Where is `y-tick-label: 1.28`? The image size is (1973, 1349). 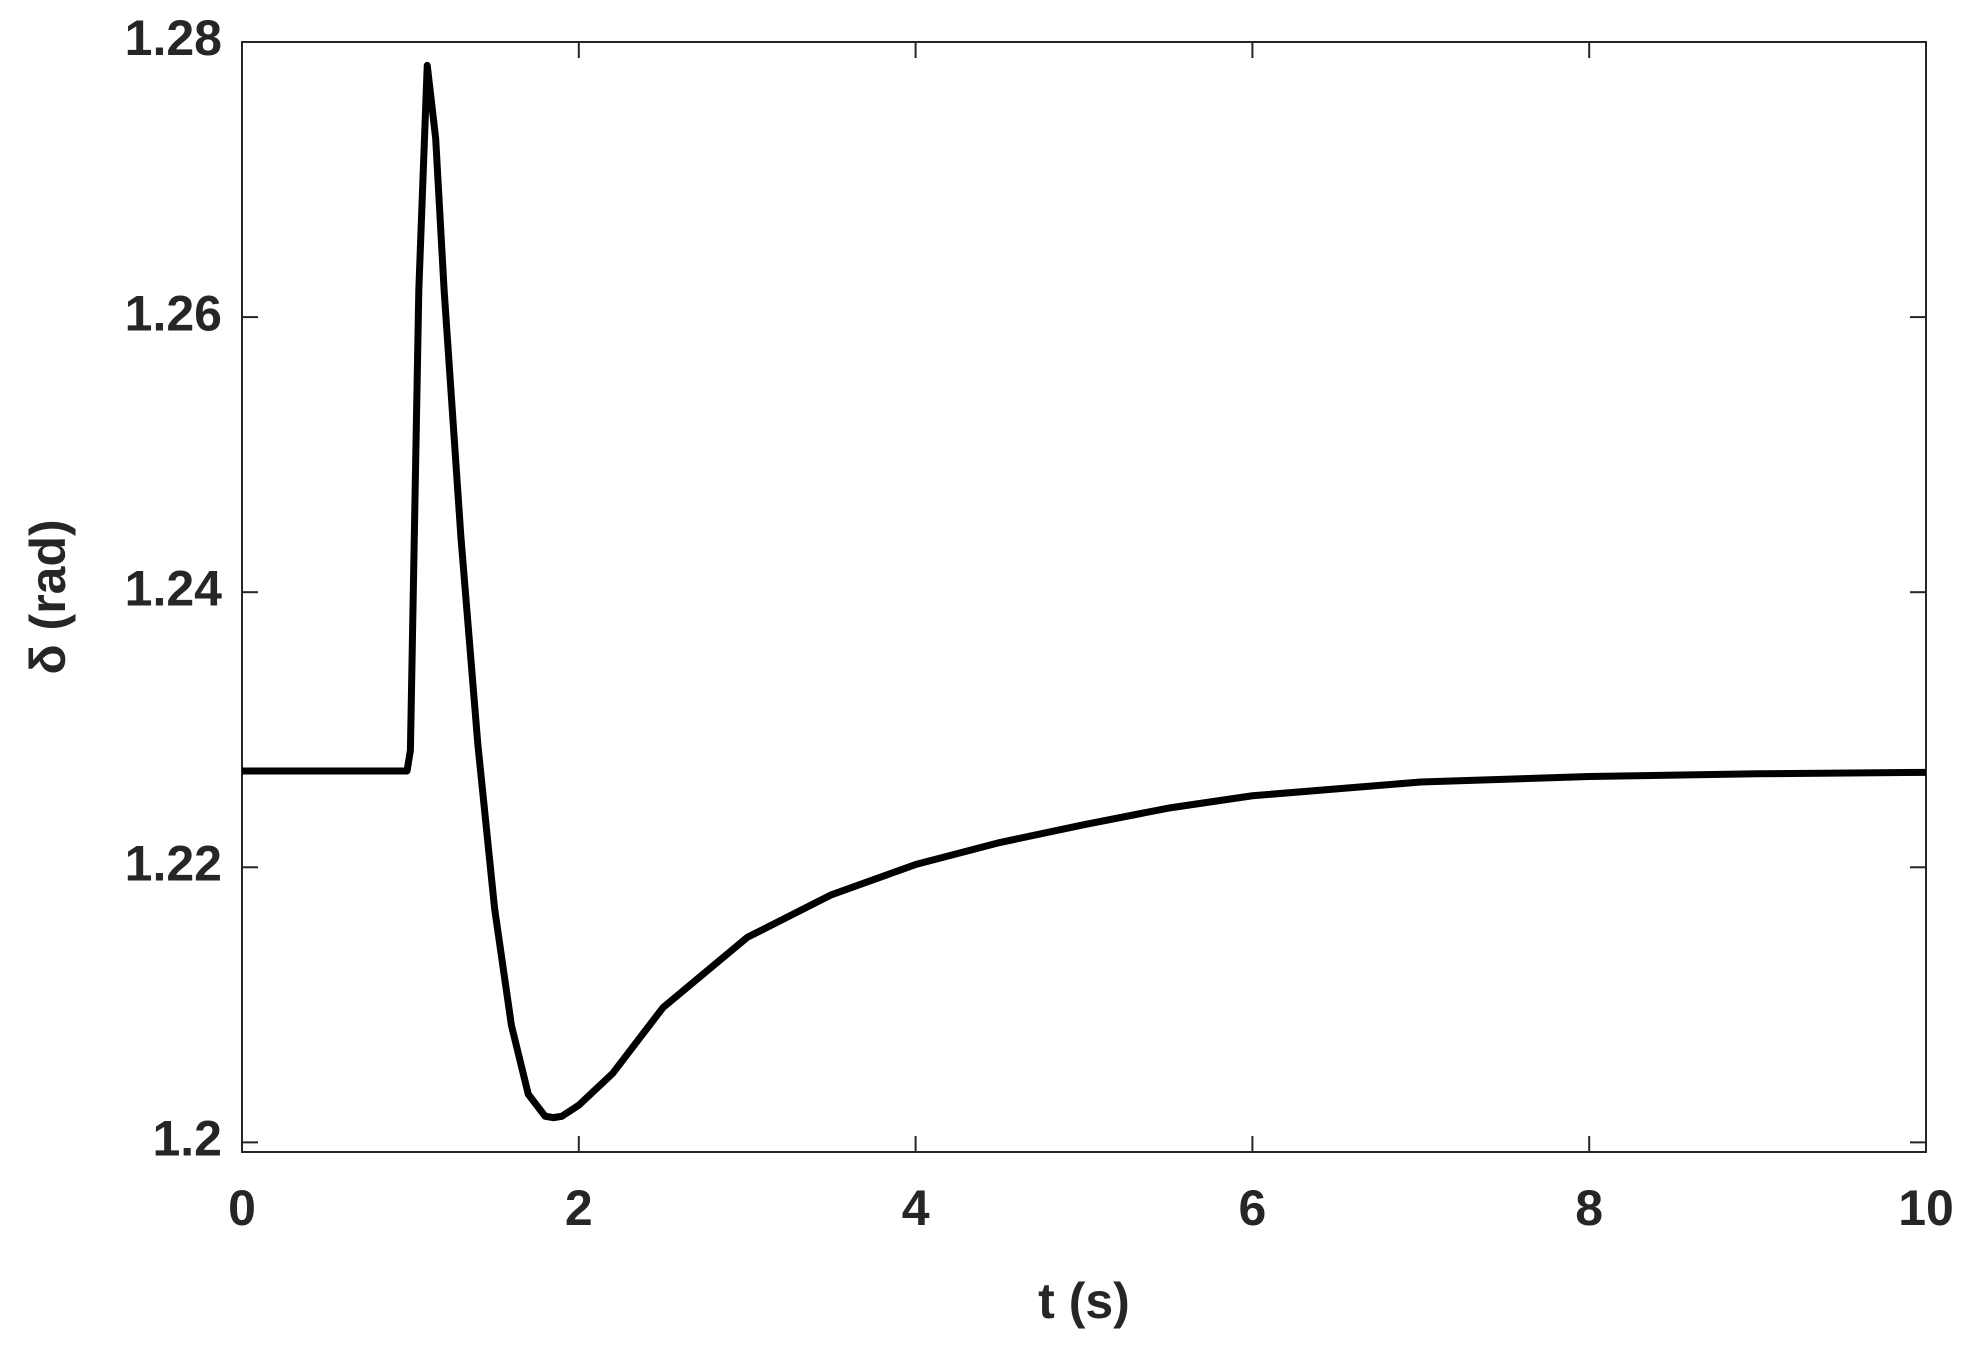 y-tick-label: 1.28 is located at coordinates (173, 38).